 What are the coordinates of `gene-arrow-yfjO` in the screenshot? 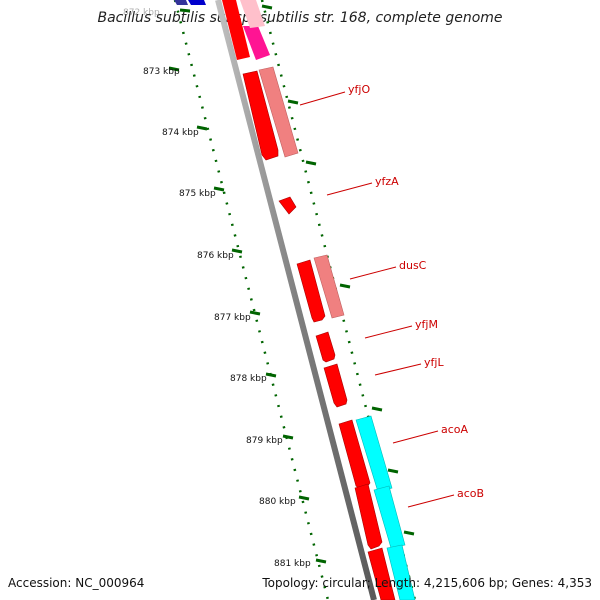 It's located at (260, 115).